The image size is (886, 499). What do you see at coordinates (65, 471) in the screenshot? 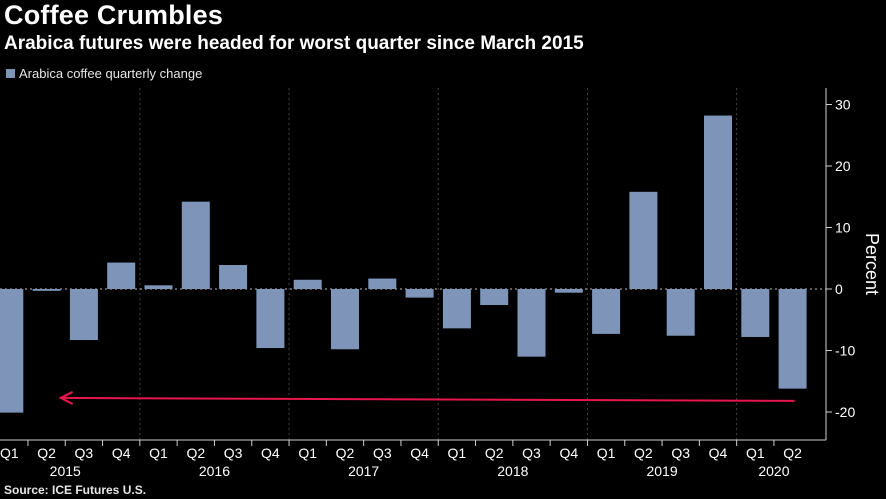
I see `year-label: 2015` at bounding box center [65, 471].